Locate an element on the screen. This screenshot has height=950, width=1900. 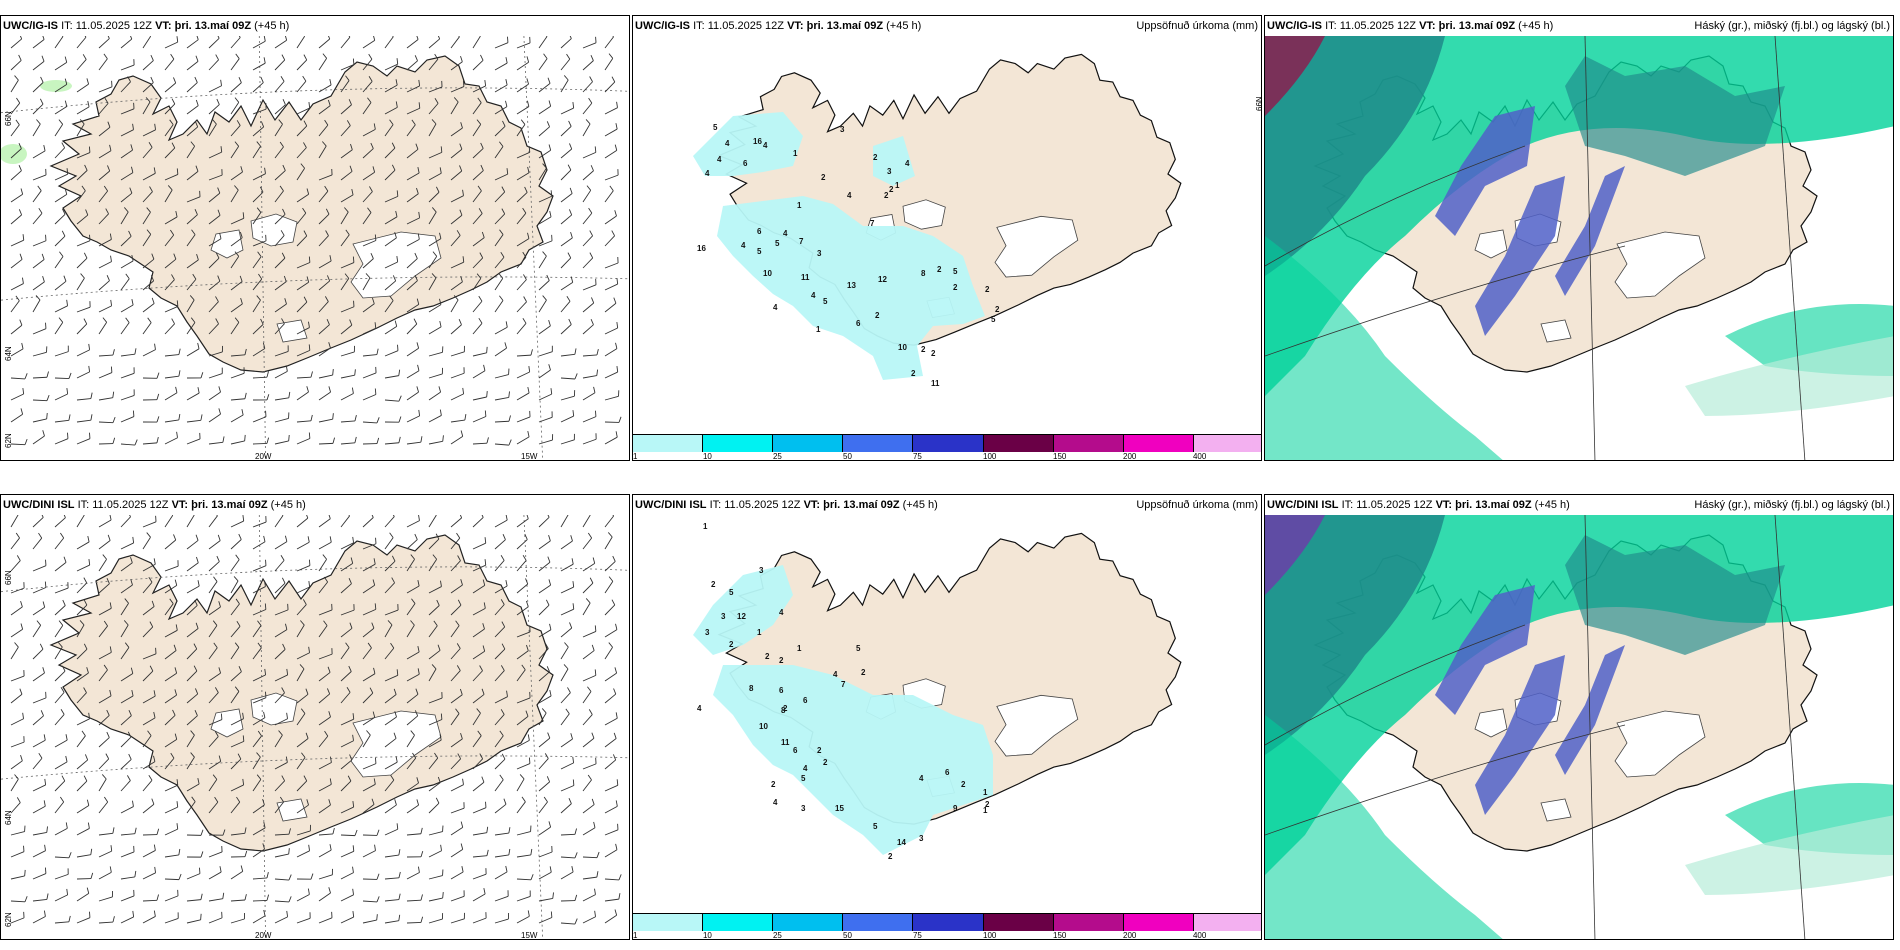
cloud-layers is located at coordinates (1579, 248).